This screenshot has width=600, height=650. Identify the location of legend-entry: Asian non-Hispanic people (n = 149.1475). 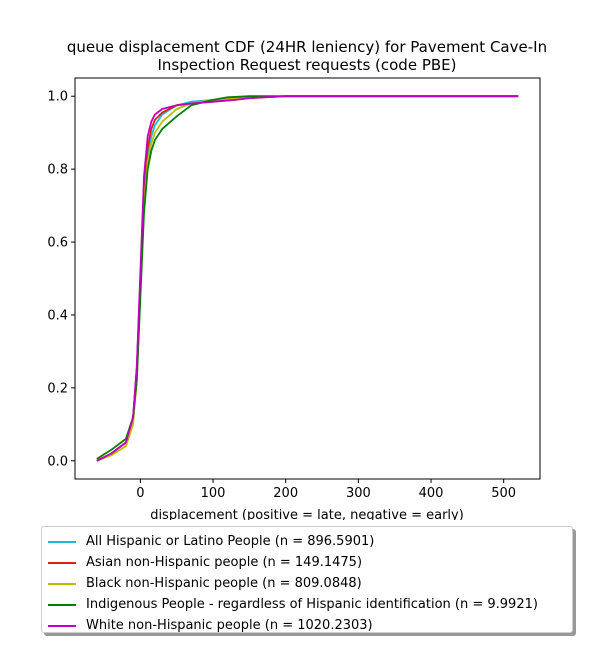
(202, 562).